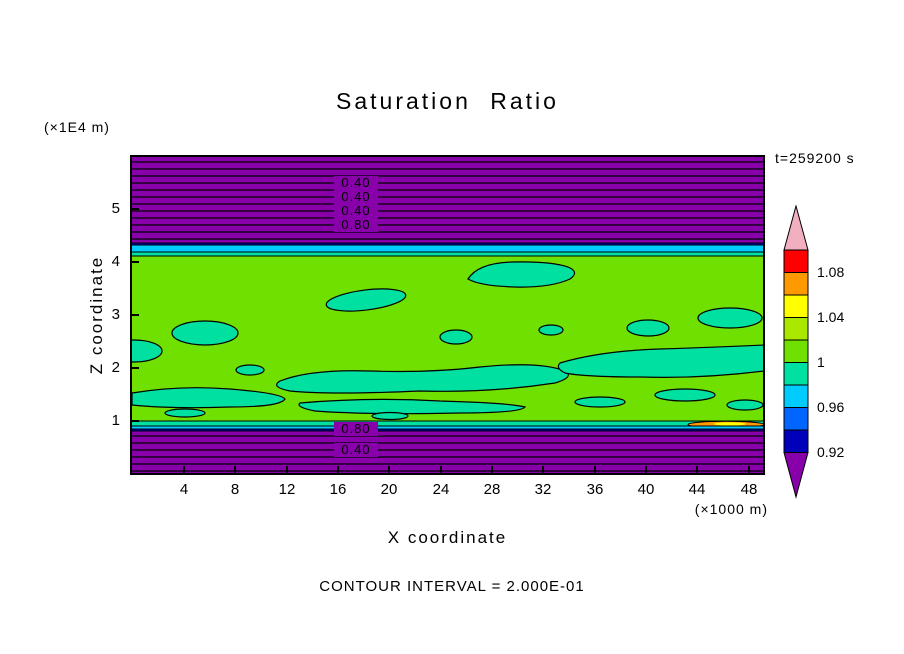 Image resolution: width=904 pixels, height=654 pixels. Describe the element at coordinates (697, 489) in the screenshot. I see `x-tick-label-44: 44` at that location.